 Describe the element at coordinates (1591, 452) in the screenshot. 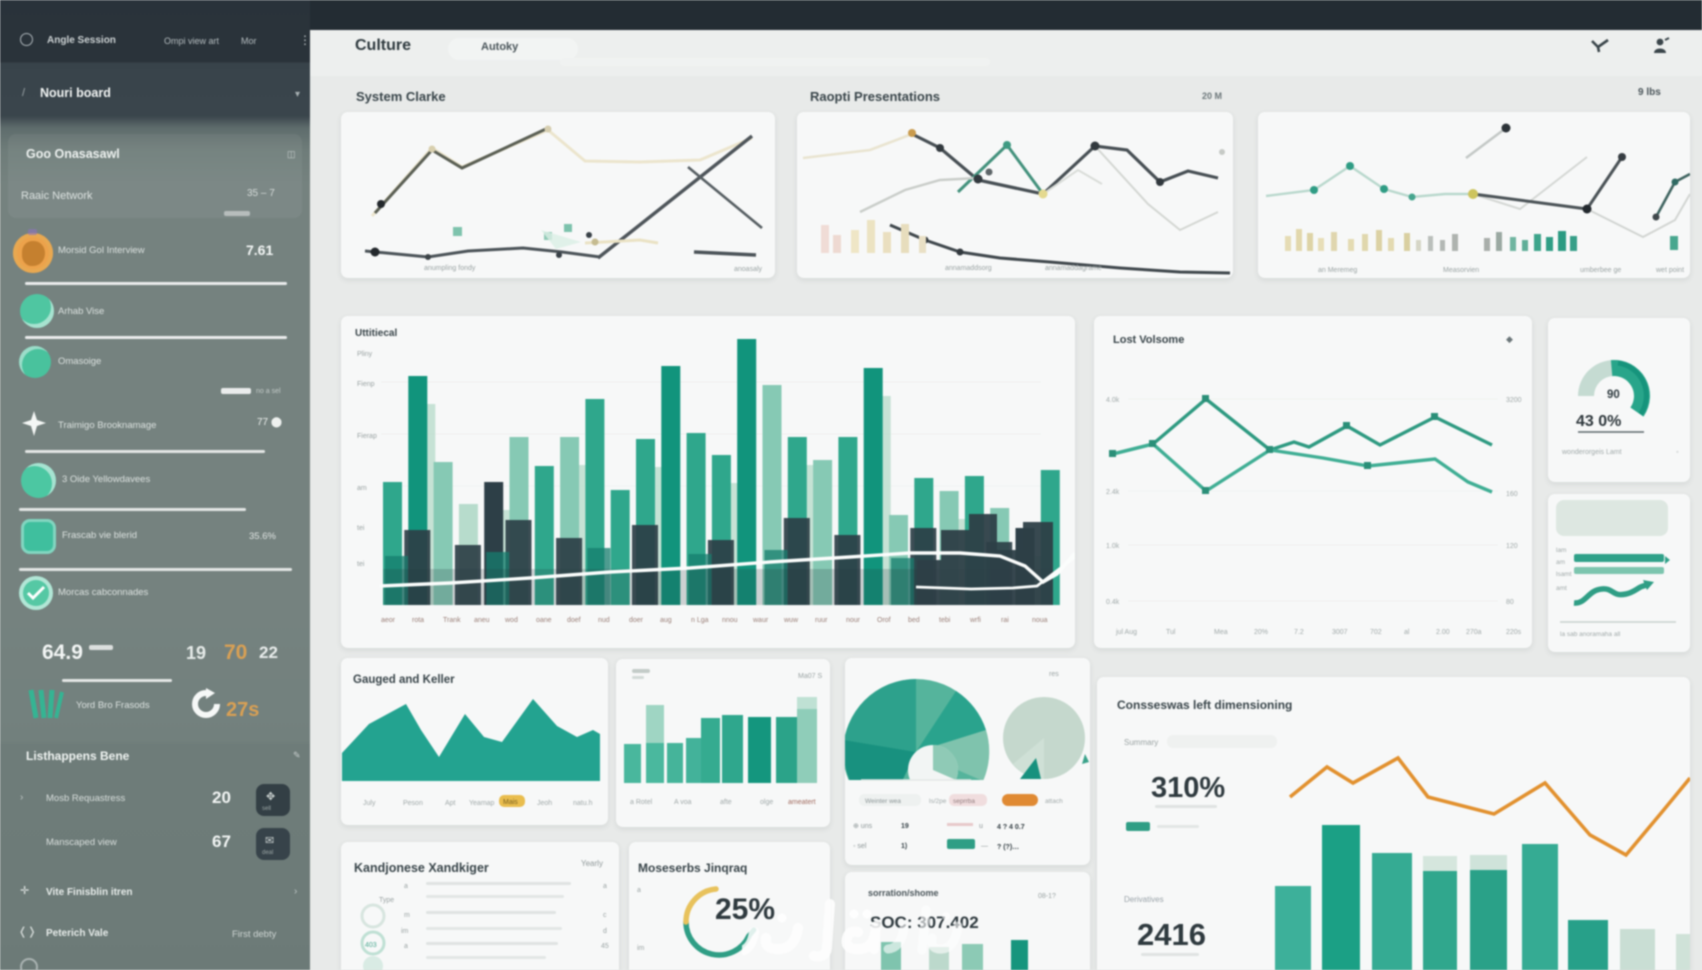

I see `svg-text: wonderorgeis Lamt` at that location.